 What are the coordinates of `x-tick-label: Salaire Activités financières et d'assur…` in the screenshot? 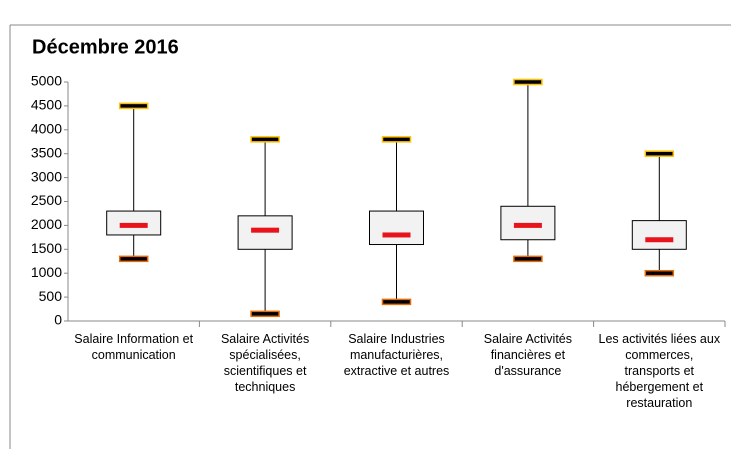 It's located at (527, 355).